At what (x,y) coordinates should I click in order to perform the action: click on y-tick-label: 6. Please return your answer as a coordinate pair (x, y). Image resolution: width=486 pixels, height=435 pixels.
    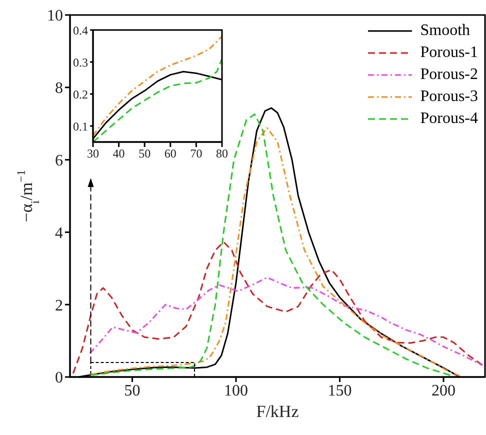
    Looking at the image, I should click on (59, 161).